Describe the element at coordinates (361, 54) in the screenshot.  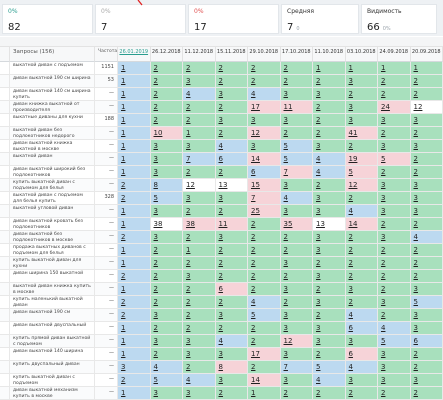
I see `date-header: 03.10.2018` at that location.